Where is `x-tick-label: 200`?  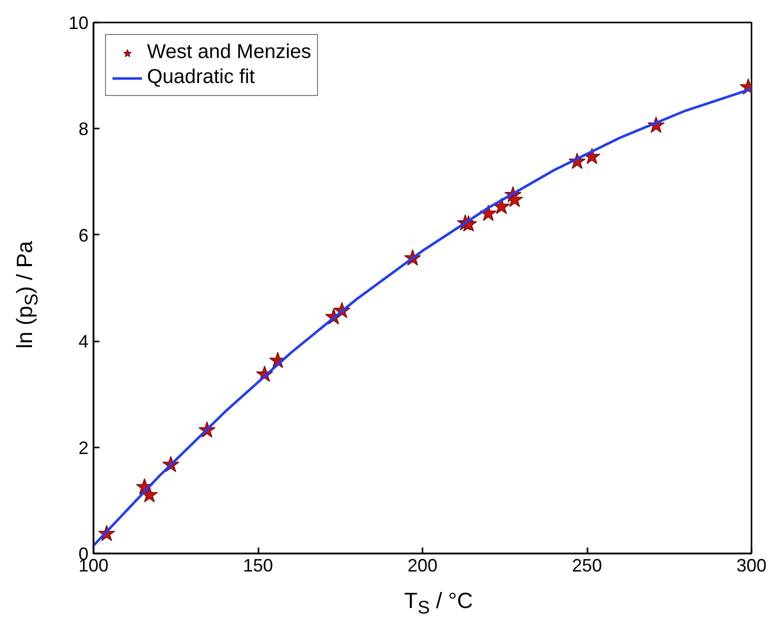
x-tick-label: 200 is located at coordinates (422, 566).